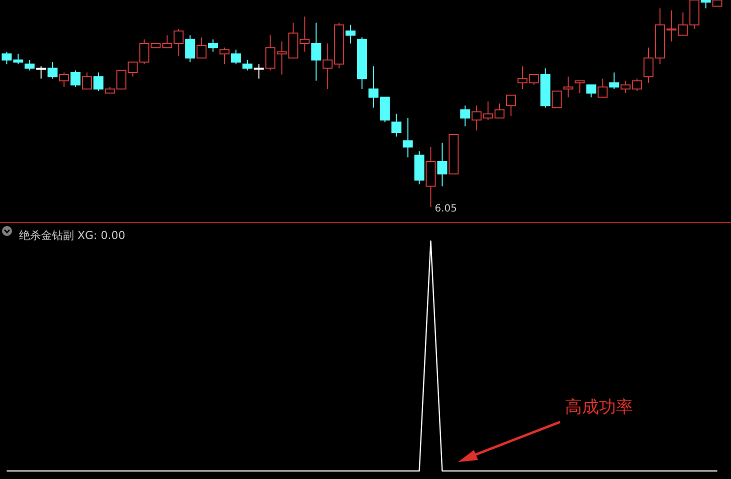  I want to click on annotation: 6.05, so click(446, 209).